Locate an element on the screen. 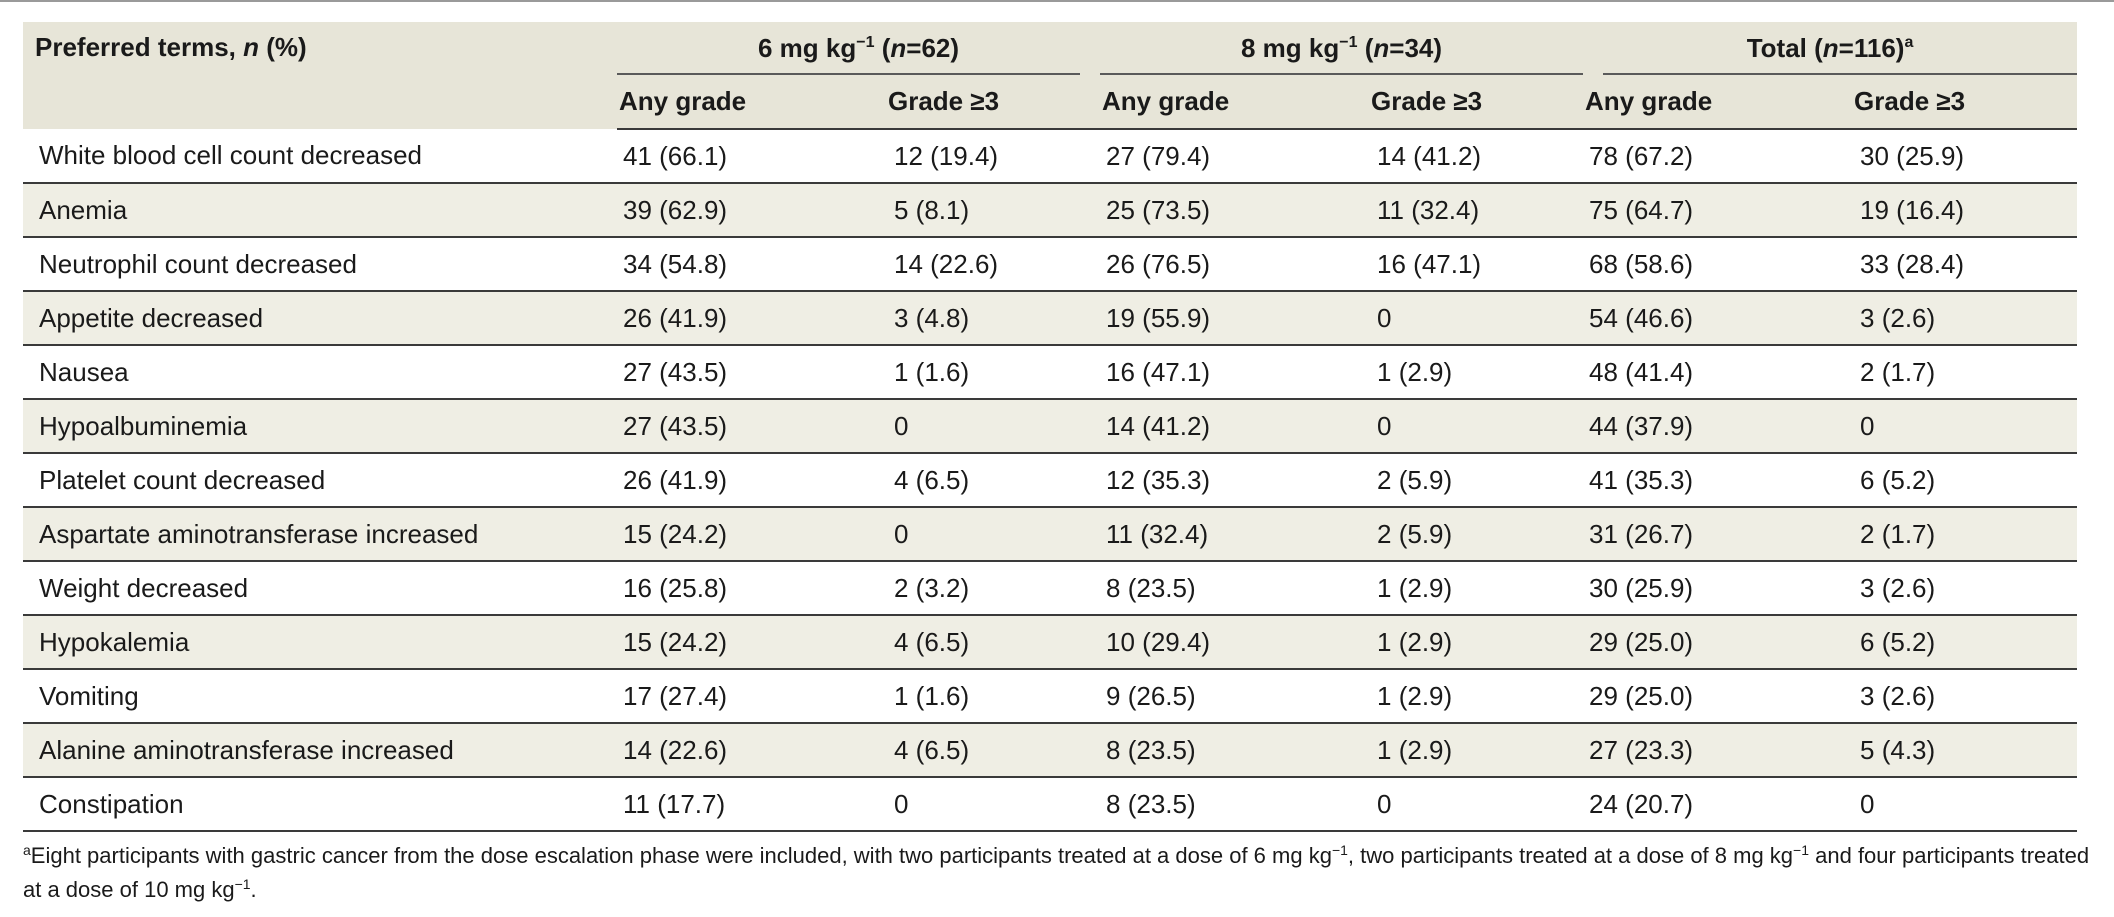 The image size is (2114, 917). term-cell: Hypoalbuminemia is located at coordinates (320, 426).